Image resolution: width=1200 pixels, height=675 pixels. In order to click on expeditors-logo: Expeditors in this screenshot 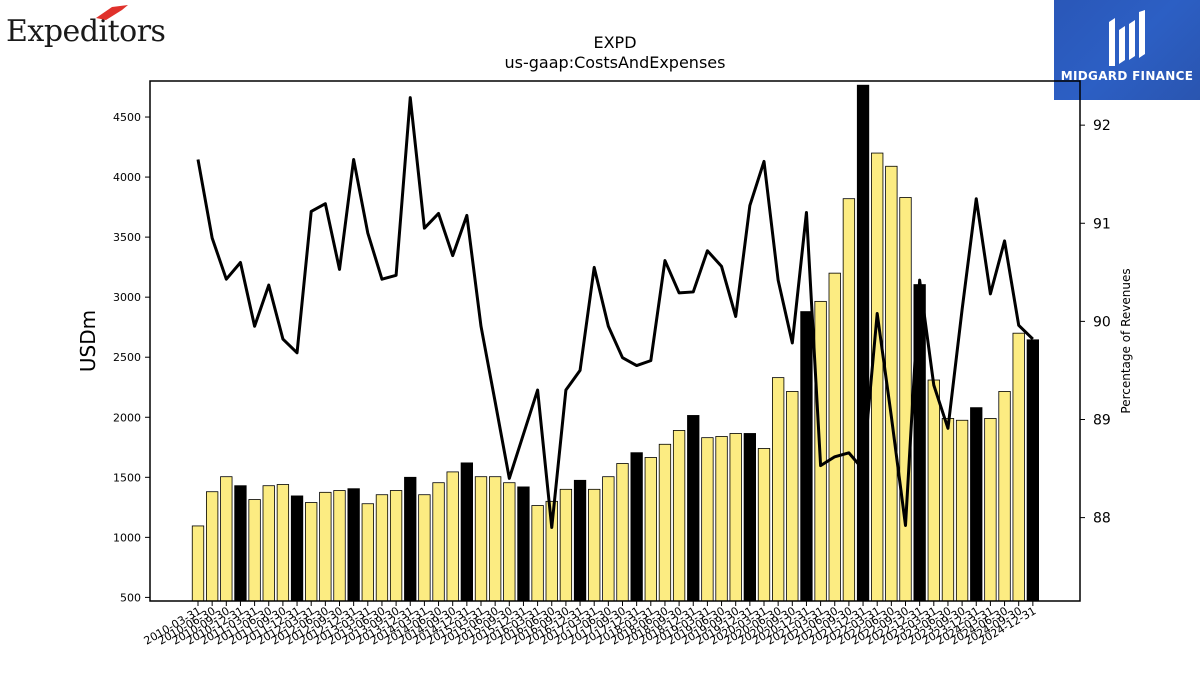, I will do `click(85, 28)`.